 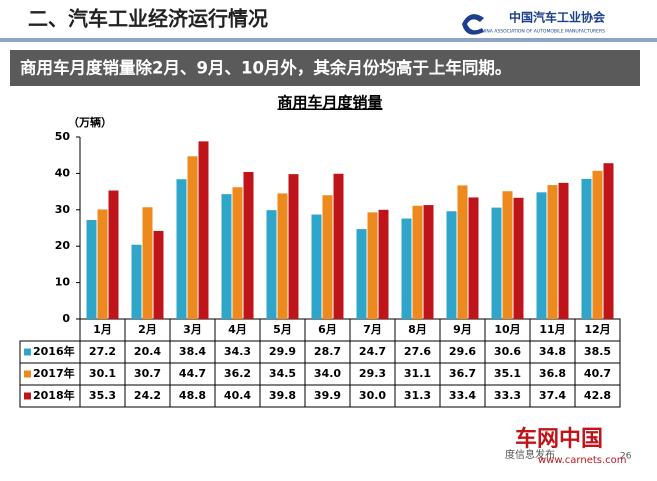 What do you see at coordinates (372, 329) in the screenshot?
I see `x-tick-label: 7月` at bounding box center [372, 329].